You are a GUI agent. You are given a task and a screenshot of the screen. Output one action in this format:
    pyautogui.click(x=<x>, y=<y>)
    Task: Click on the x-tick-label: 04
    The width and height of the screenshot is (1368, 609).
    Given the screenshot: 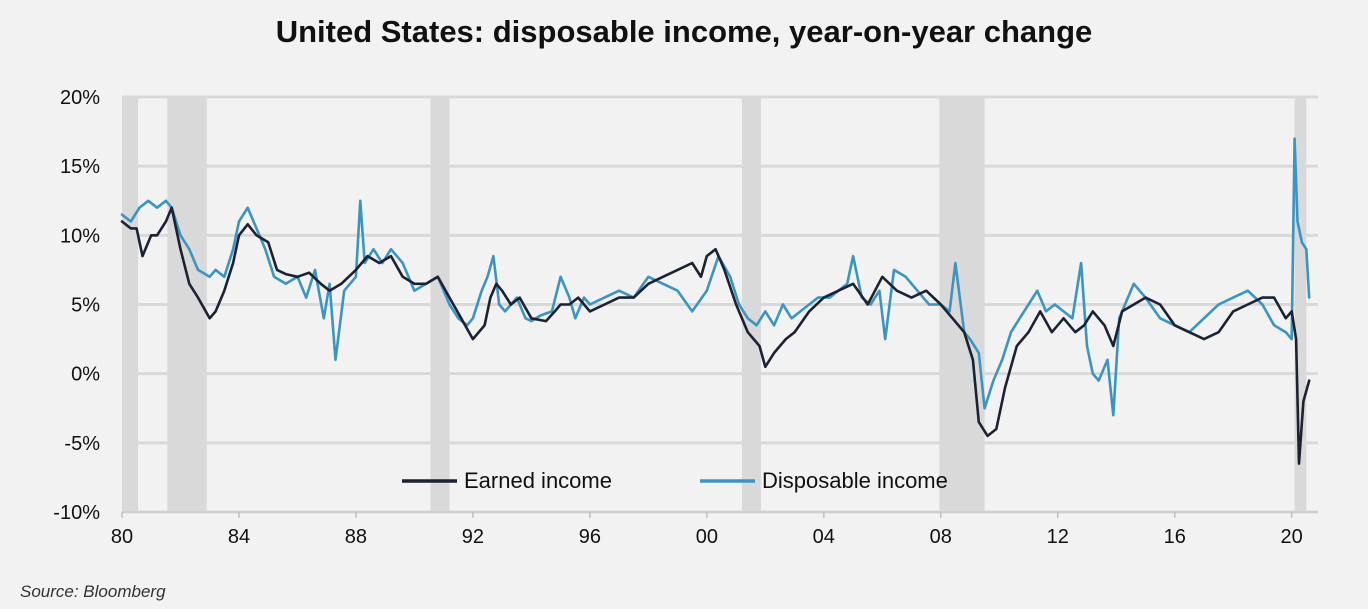 What is the action you would take?
    pyautogui.click(x=824, y=537)
    